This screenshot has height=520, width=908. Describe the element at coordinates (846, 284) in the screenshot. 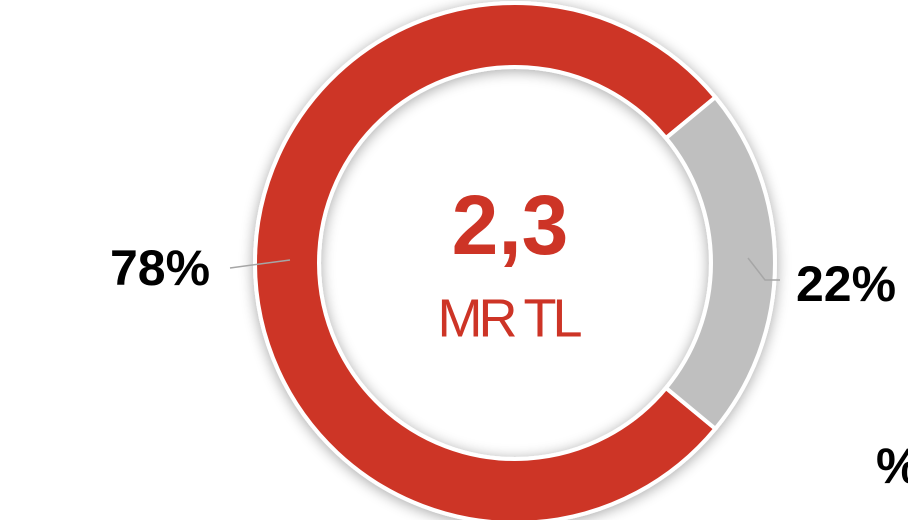

I see `value-label: 22%` at that location.